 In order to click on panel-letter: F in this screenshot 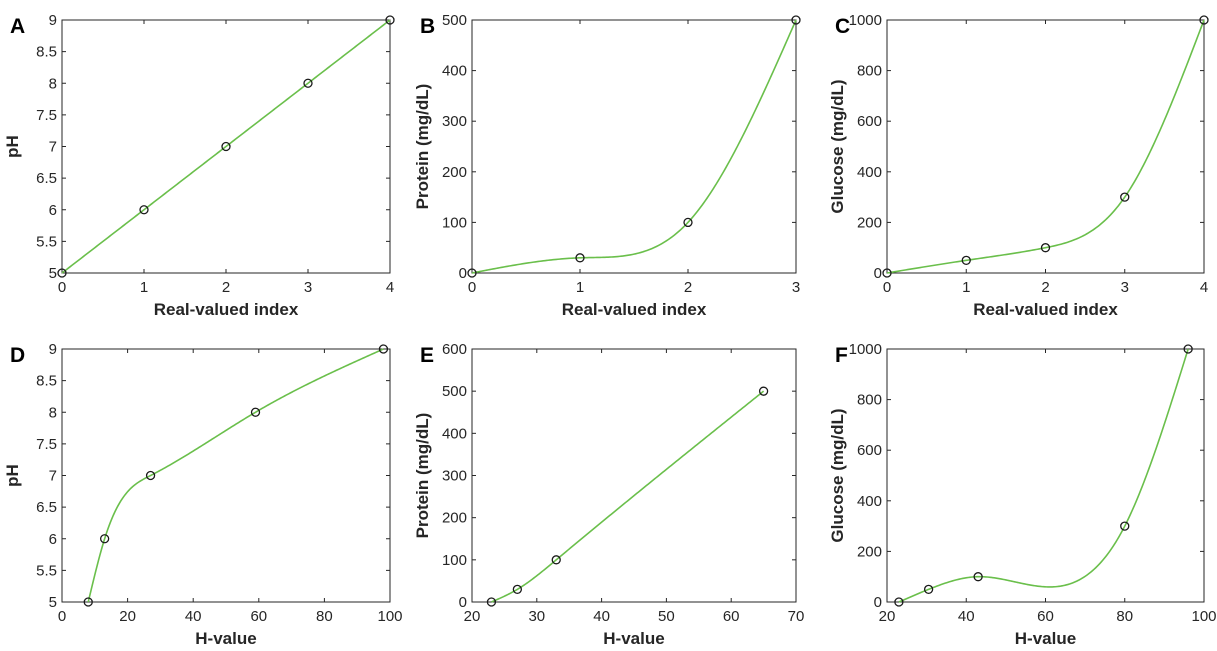, I will do `click(841, 355)`.